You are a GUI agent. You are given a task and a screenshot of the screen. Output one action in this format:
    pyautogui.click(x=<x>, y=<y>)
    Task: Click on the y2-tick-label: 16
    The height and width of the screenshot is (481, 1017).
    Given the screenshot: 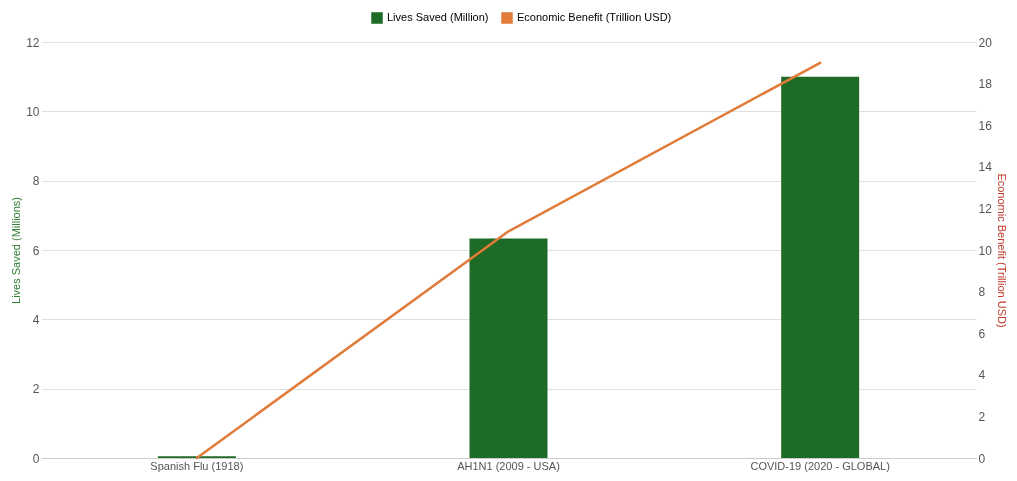 What is the action you would take?
    pyautogui.click(x=985, y=125)
    